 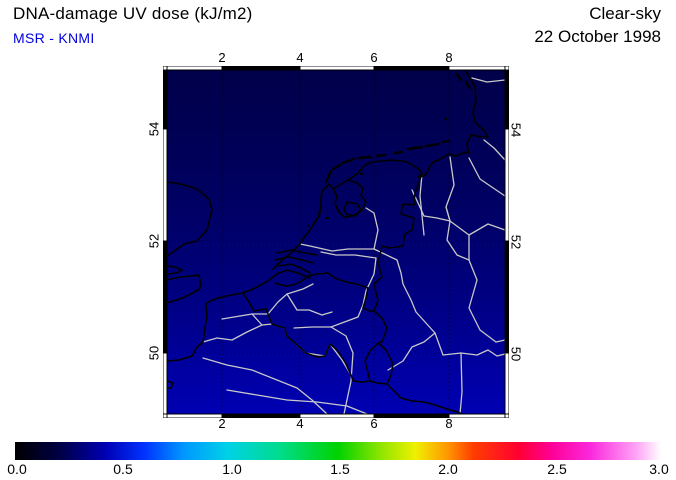 What do you see at coordinates (377, 172) in the screenshot?
I see `lakes-group` at bounding box center [377, 172].